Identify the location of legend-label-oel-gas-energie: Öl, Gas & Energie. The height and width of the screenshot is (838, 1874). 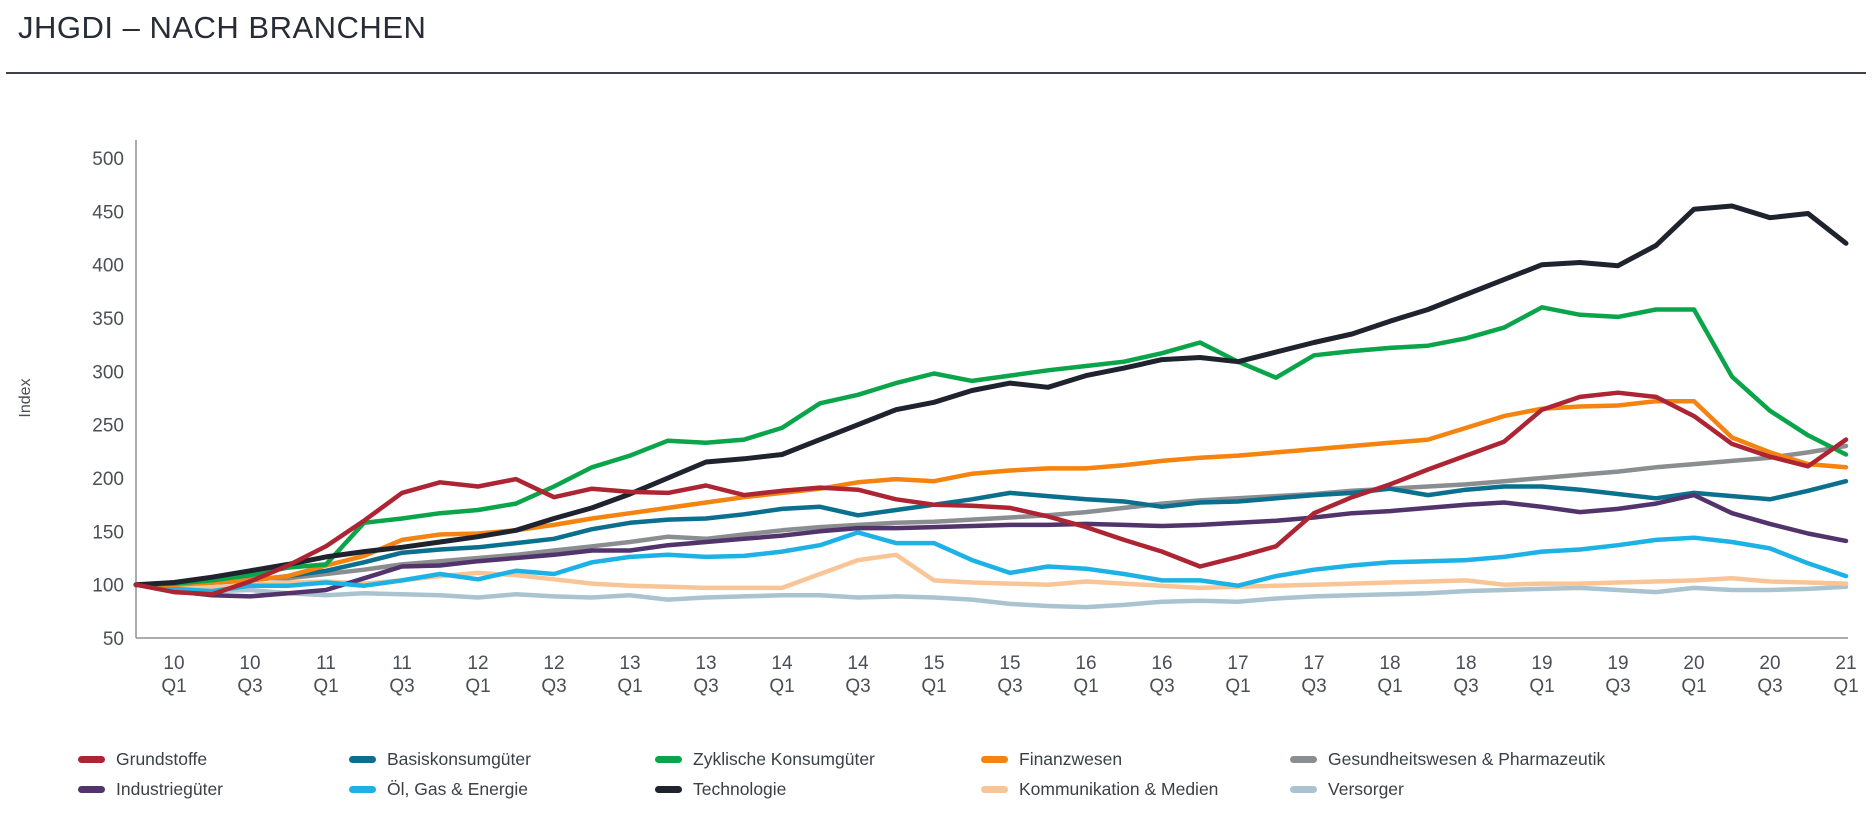
(458, 788).